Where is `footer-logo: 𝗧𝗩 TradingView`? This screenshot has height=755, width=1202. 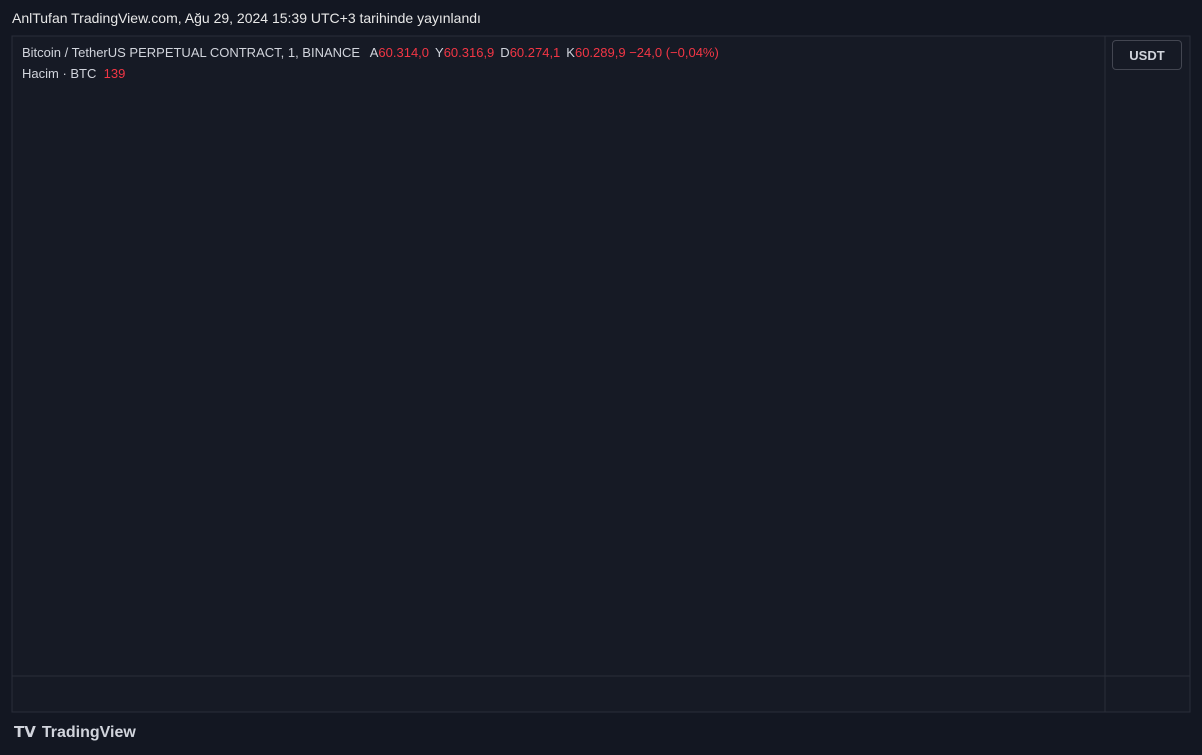
footer-logo: 𝗧𝗩 TradingView is located at coordinates (75, 732).